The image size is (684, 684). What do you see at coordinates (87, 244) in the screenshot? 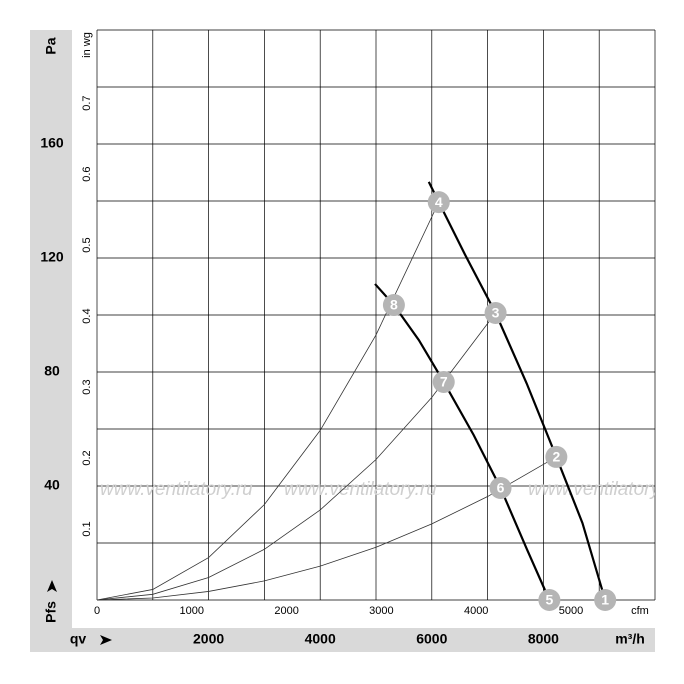
I see `y2-tick-label: 0.5` at bounding box center [87, 244].